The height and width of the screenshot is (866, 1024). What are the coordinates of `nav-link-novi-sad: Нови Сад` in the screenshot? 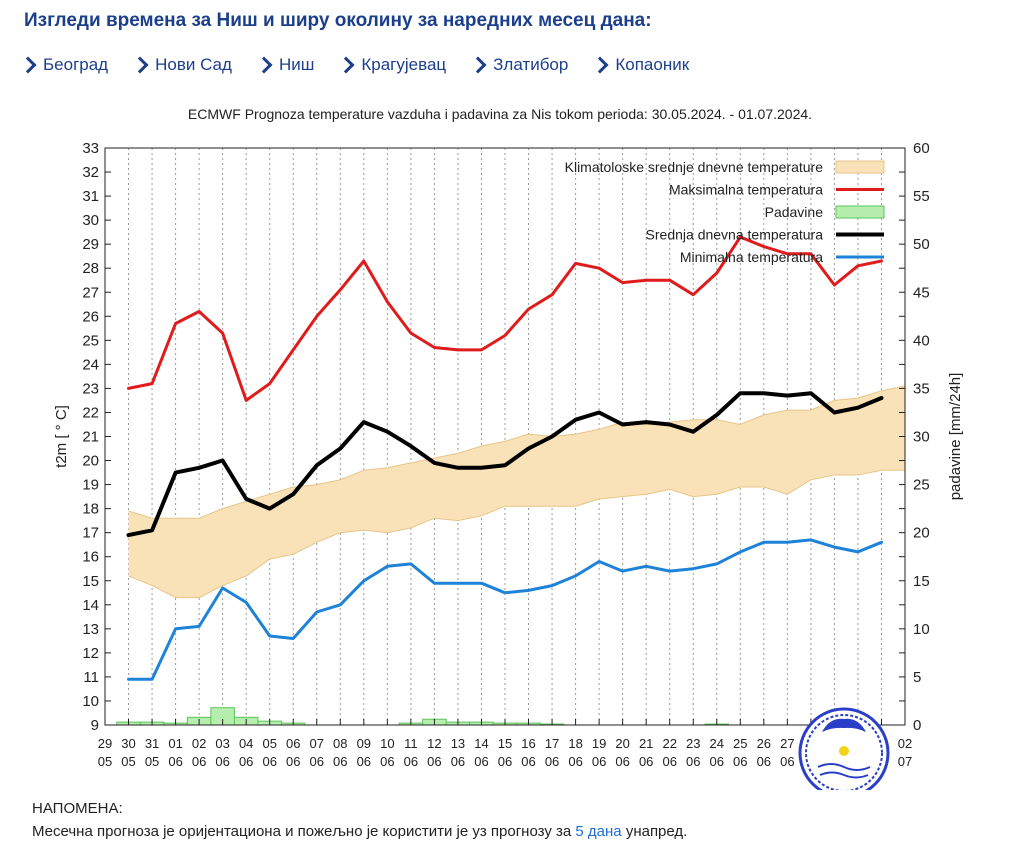 It's located at (181, 65).